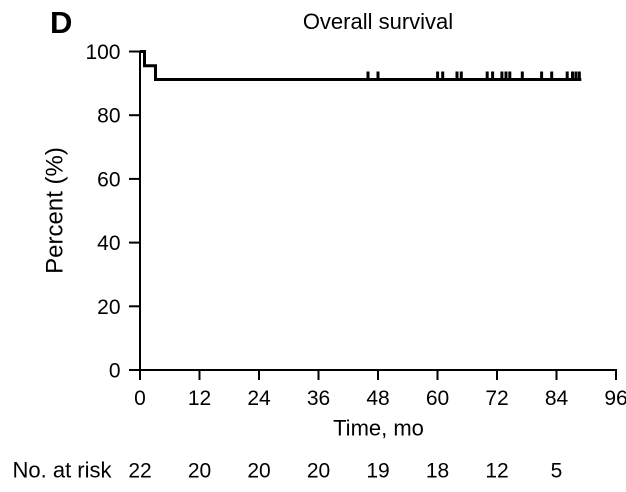 Image resolution: width=626 pixels, height=492 pixels. Describe the element at coordinates (557, 470) in the screenshot. I see `svg-text: 5` at that location.